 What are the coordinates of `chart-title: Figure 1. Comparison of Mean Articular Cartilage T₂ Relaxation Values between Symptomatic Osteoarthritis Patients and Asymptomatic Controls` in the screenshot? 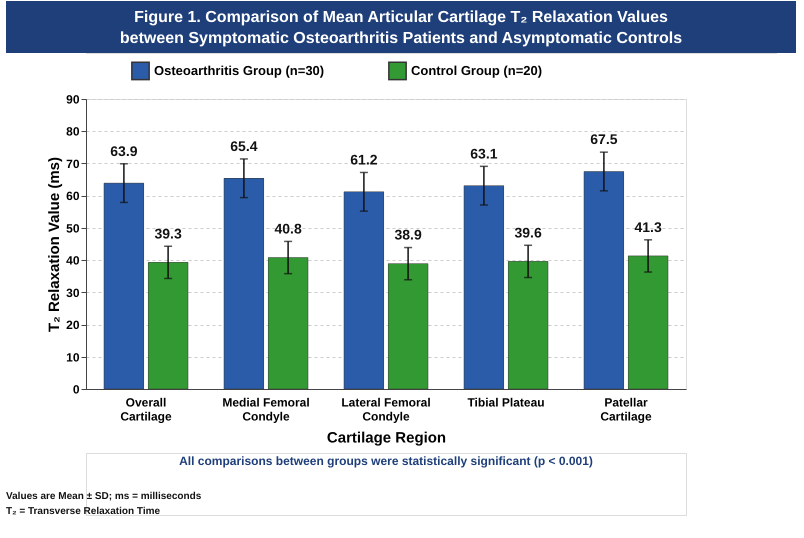 It's located at (401, 28).